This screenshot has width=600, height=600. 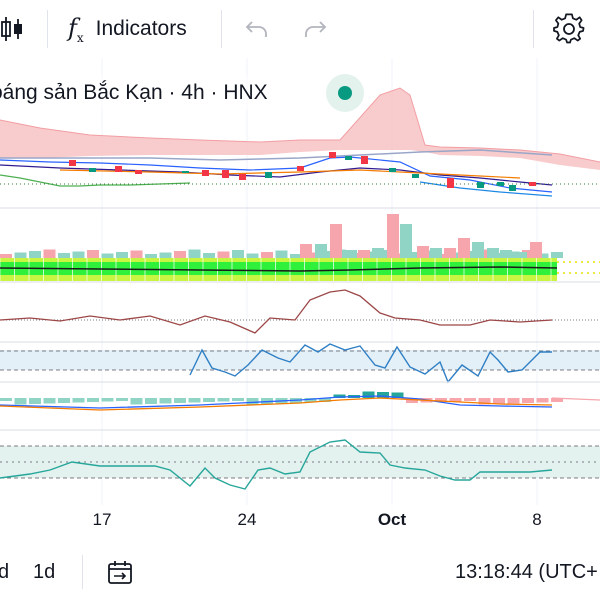 I want to click on ichimoku-cloud-red, so click(x=300, y=129).